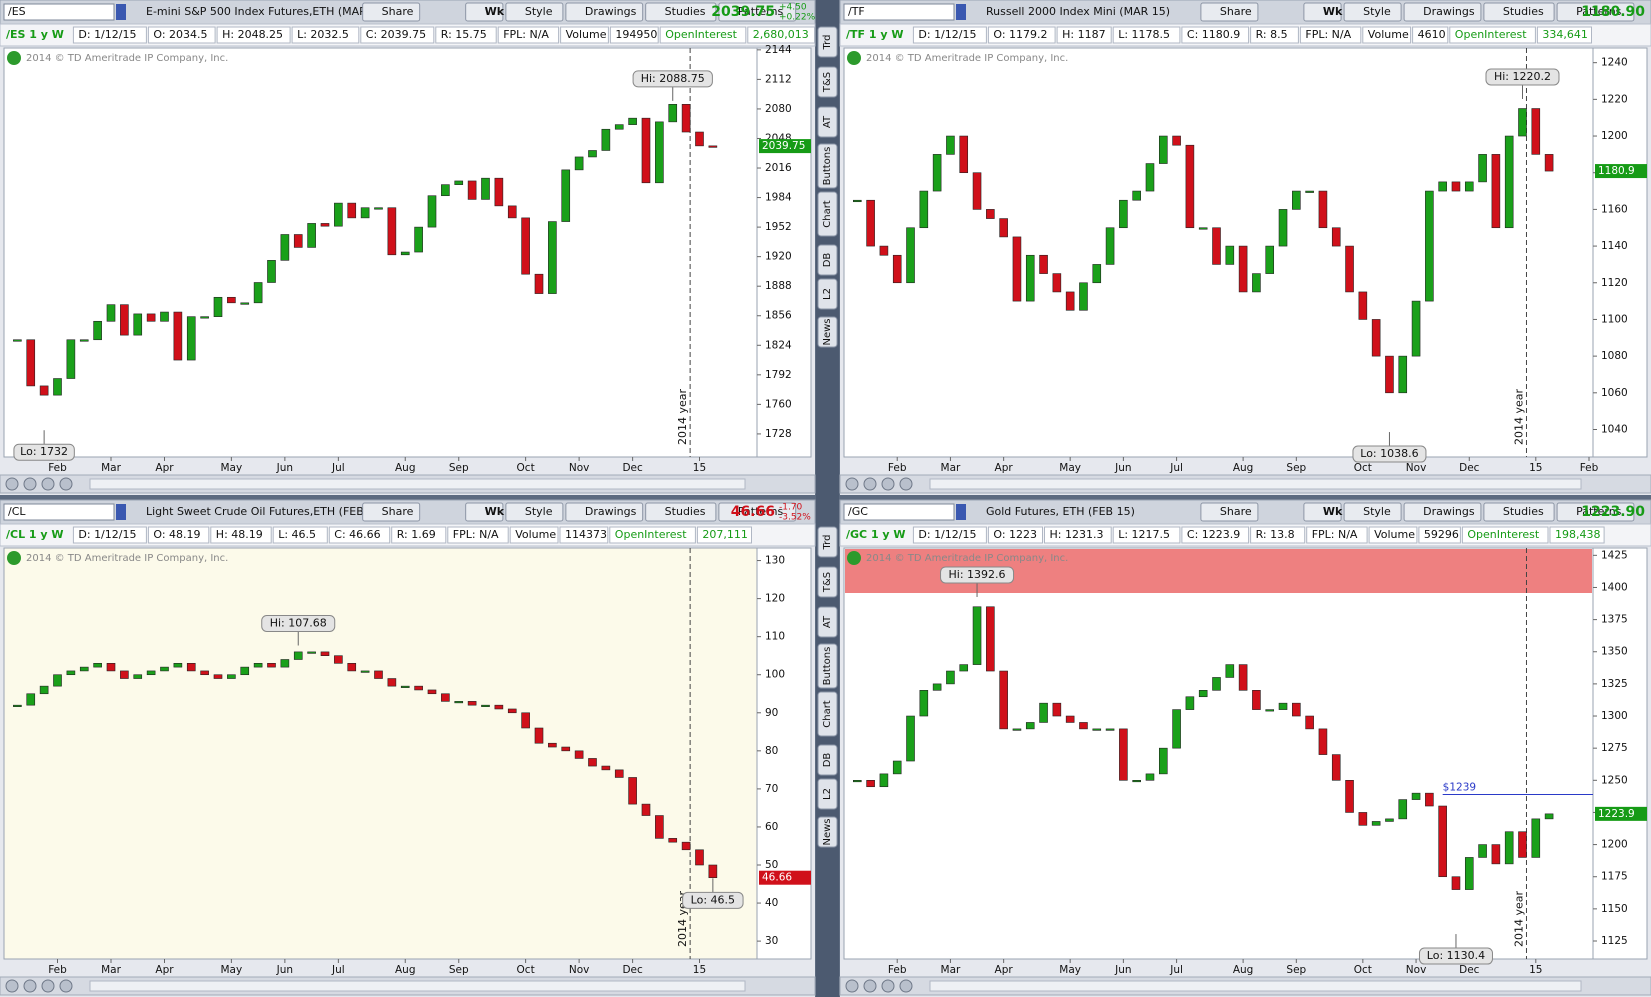 The height and width of the screenshot is (997, 1651). Describe the element at coordinates (35, 534) in the screenshot. I see `study-label: /CL 1 y W` at that location.